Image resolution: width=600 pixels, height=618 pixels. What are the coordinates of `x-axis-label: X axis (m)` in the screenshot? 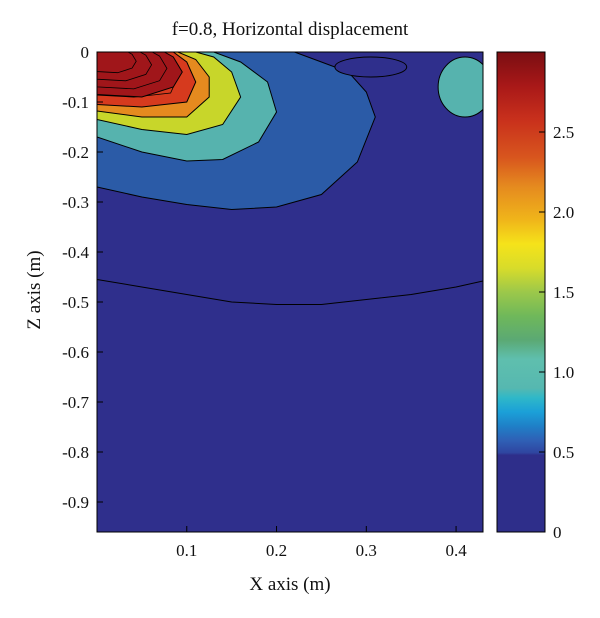 It's located at (289, 584).